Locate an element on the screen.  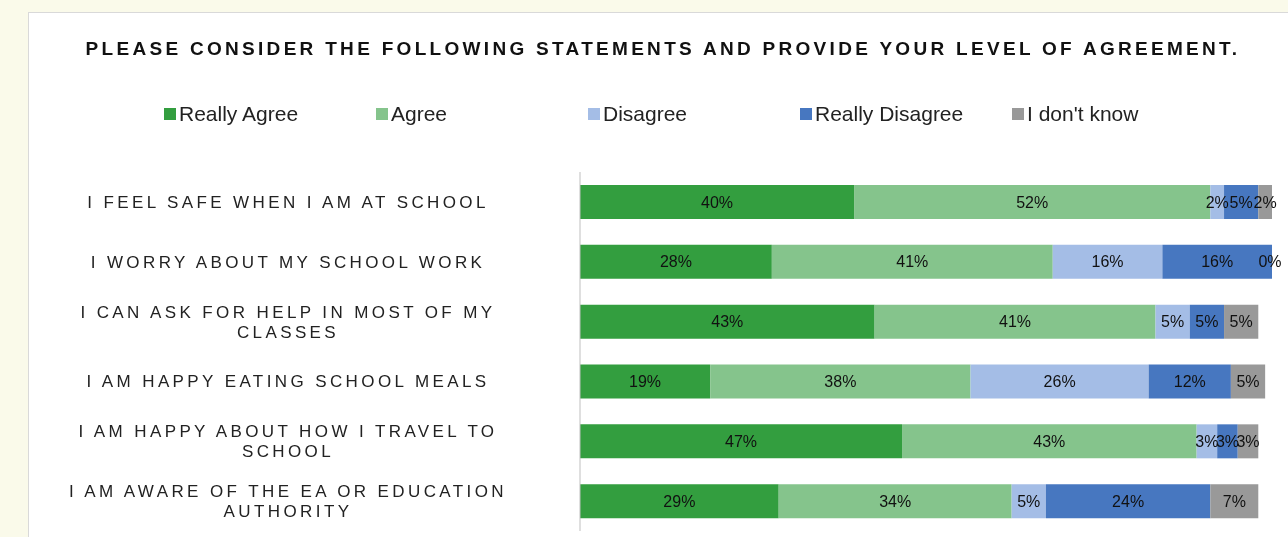
data-label: 2% is located at coordinates (1217, 202).